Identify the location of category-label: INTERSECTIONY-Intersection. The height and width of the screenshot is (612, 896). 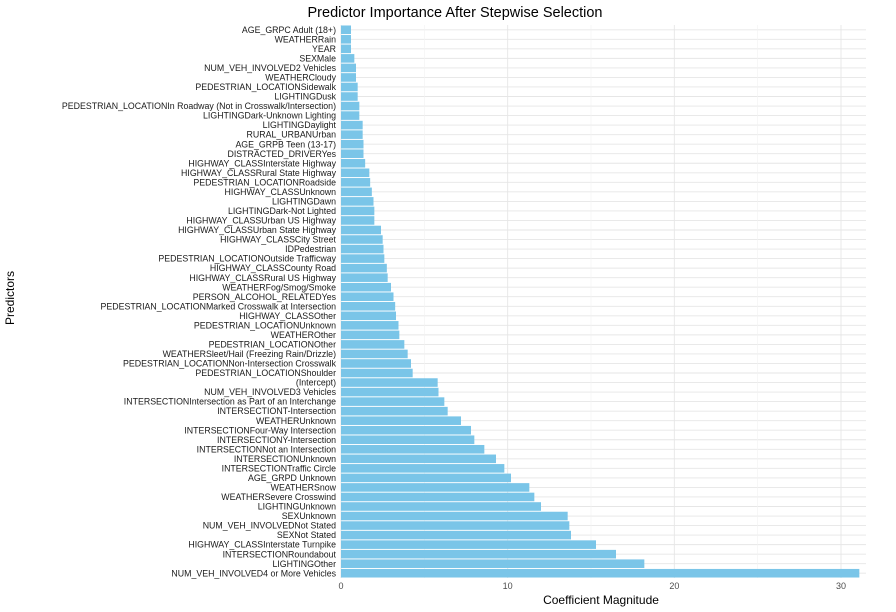
(276, 440).